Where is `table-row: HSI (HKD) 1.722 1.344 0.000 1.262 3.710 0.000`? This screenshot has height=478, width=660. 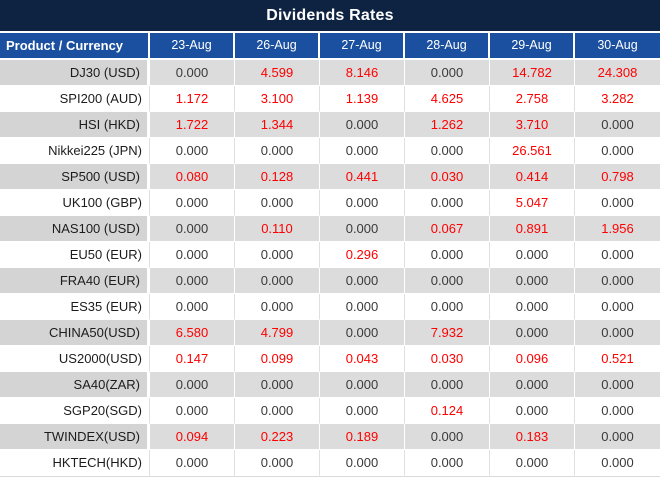
table-row: HSI (HKD) 1.722 1.344 0.000 1.262 3.710 0.000 is located at coordinates (330, 125).